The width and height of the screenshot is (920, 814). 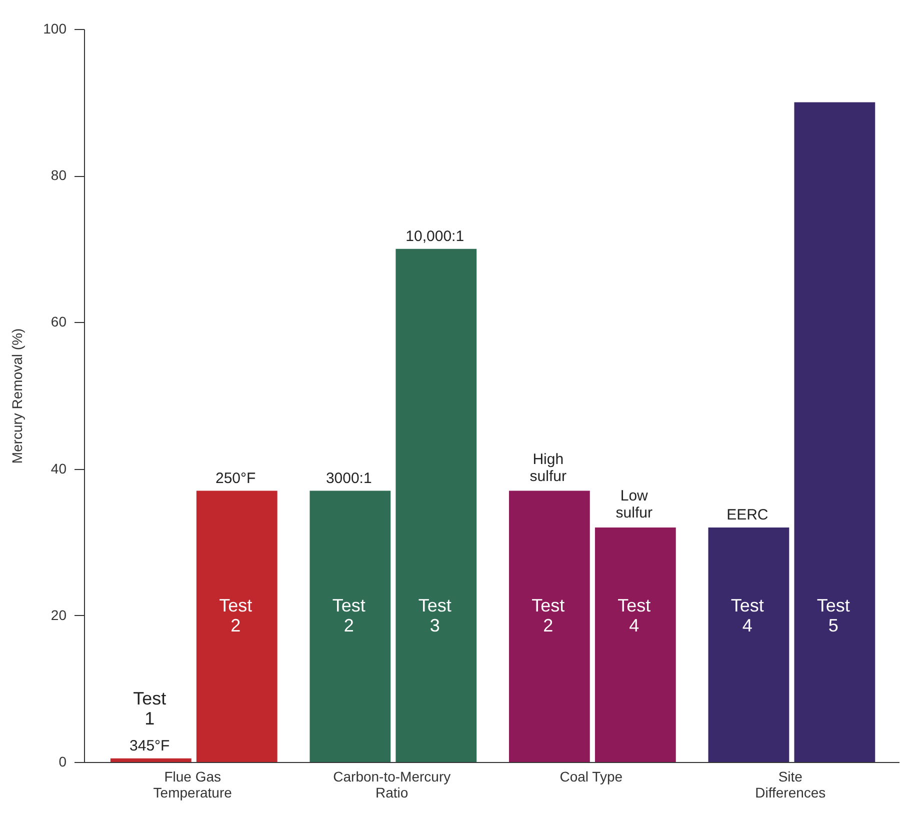 What do you see at coordinates (435, 615) in the screenshot?
I see `data-label: Test 3` at bounding box center [435, 615].